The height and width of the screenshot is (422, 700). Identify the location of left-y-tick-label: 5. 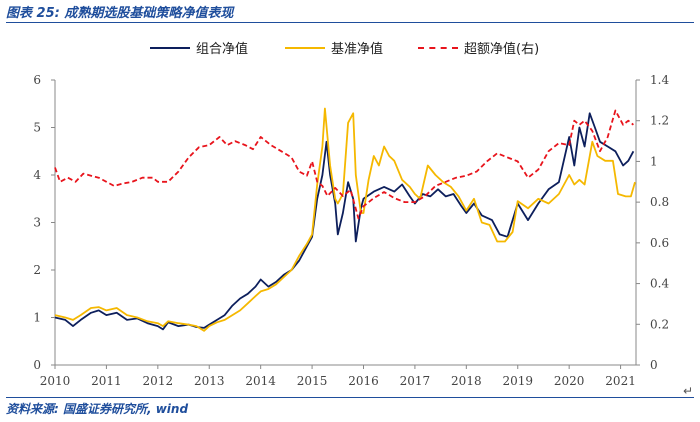
(37, 128).